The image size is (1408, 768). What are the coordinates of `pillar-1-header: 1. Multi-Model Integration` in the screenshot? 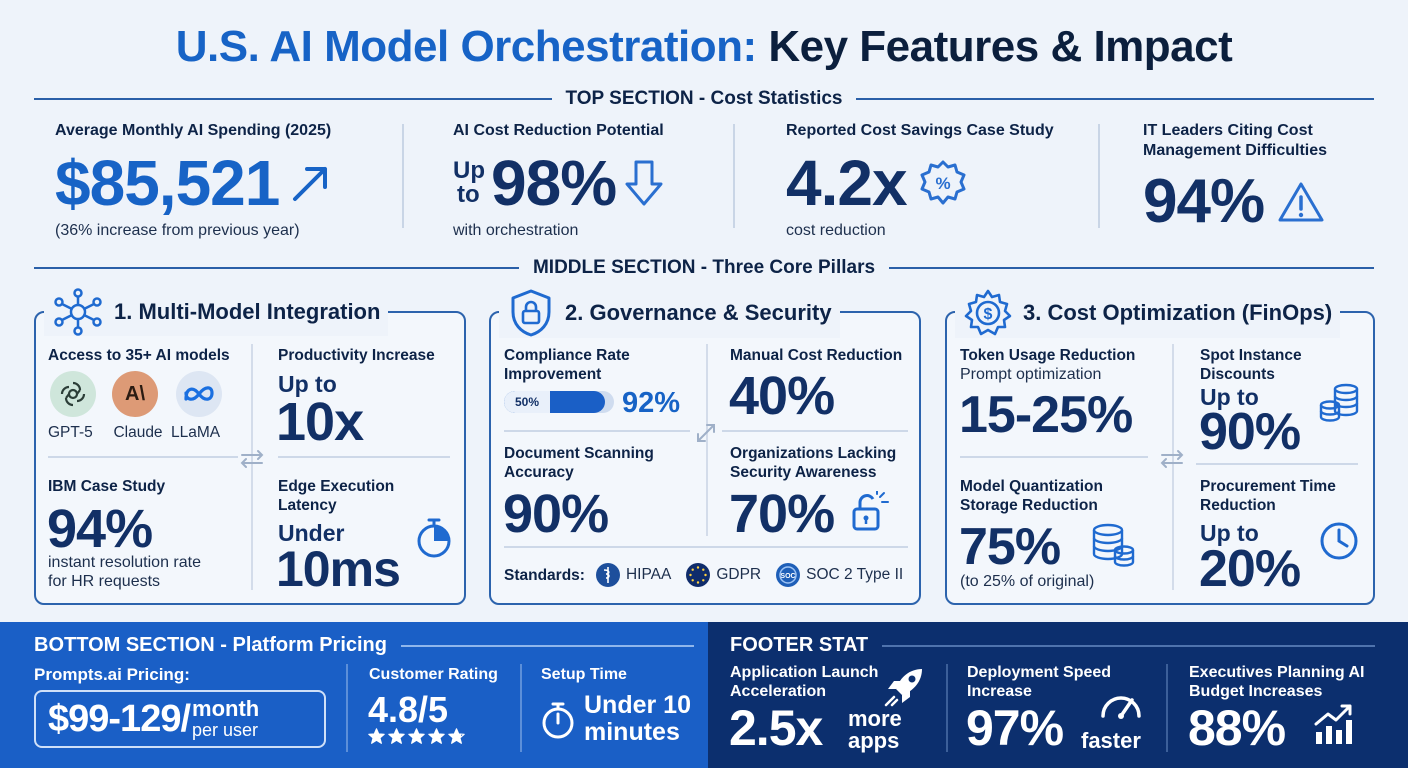 It's located at (216, 312).